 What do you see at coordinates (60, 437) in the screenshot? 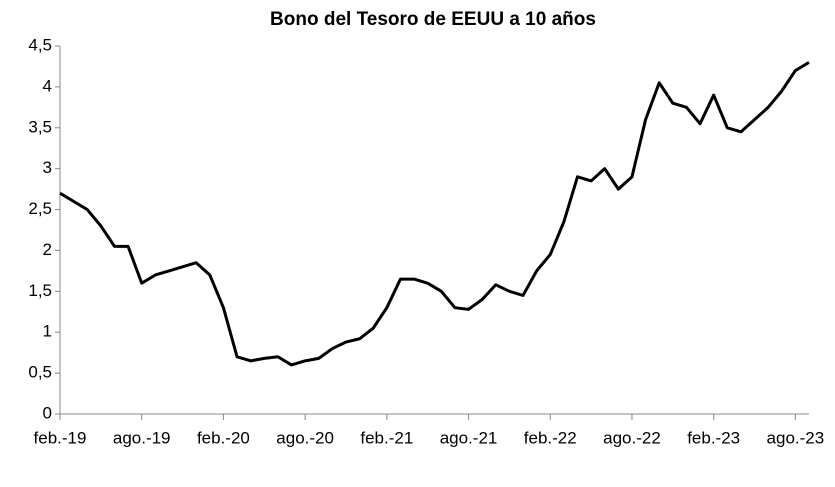
I see `x-tick-label: feb.-19` at bounding box center [60, 437].